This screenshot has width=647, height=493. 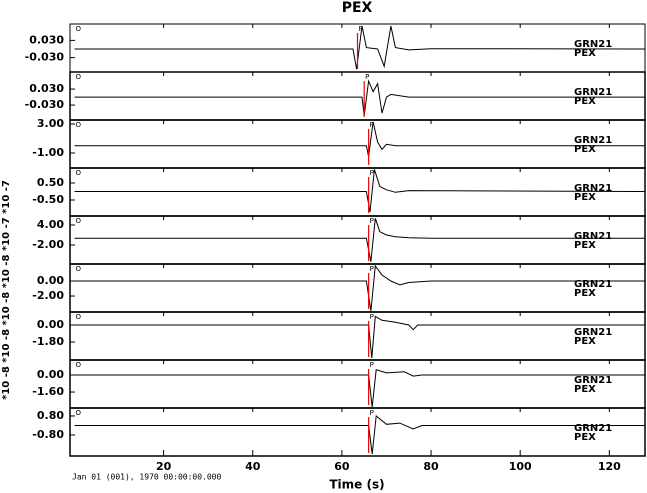 I want to click on y-tick-label: 0.50, so click(x=50, y=182).